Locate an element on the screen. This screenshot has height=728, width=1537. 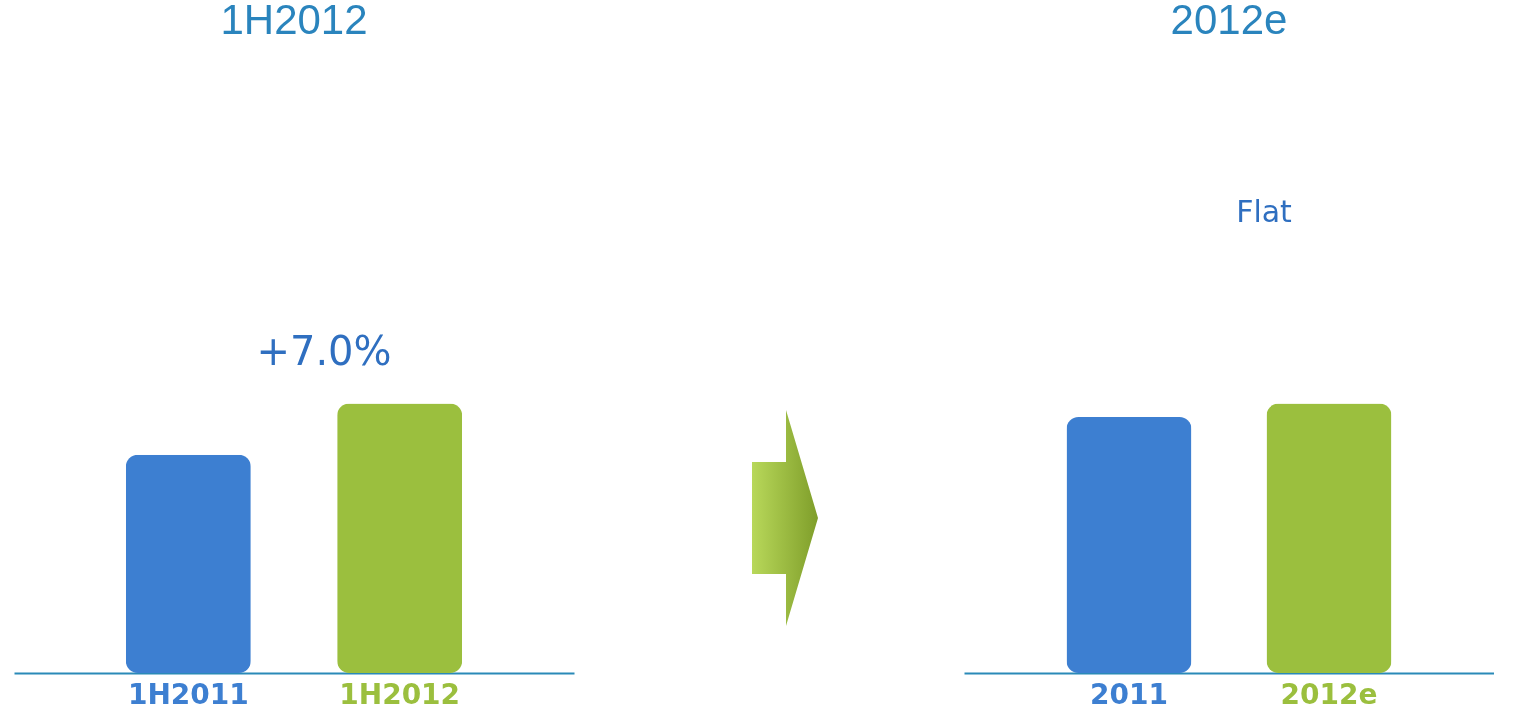
chart-title: 1H2012 is located at coordinates (294, 21).